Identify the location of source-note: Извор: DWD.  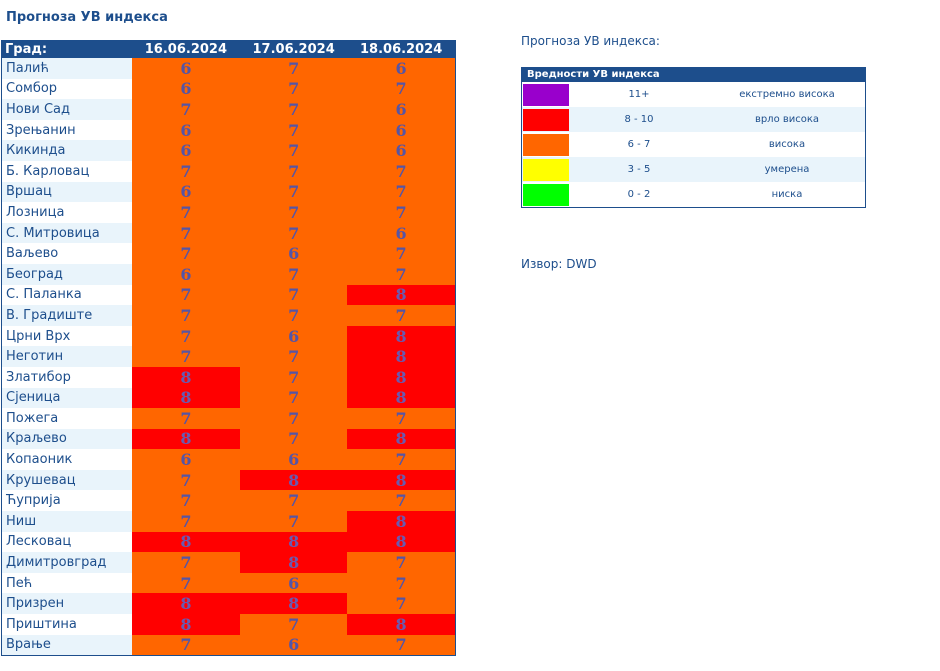
(559, 264).